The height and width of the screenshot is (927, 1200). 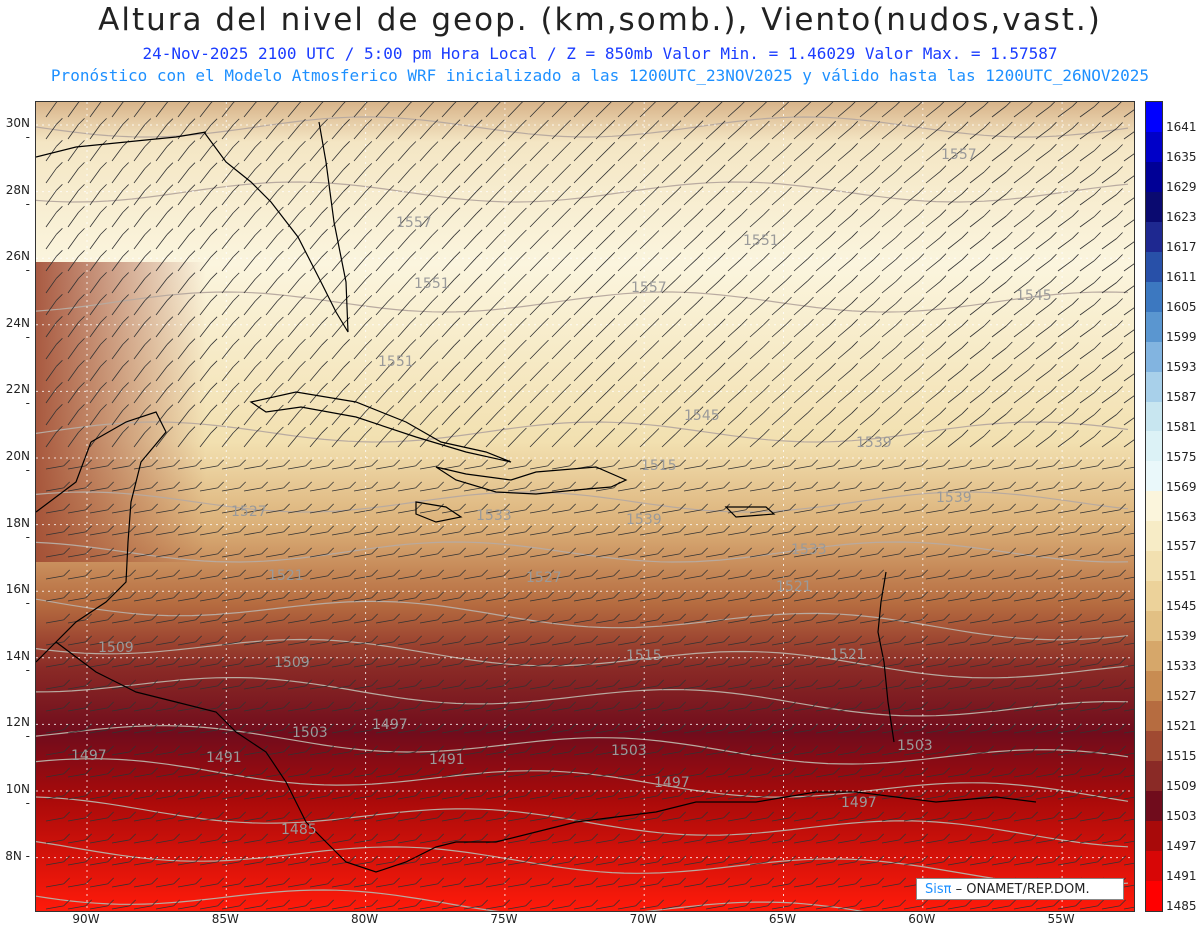 What do you see at coordinates (644, 656) in the screenshot?
I see `contour-label: 1515` at bounding box center [644, 656].